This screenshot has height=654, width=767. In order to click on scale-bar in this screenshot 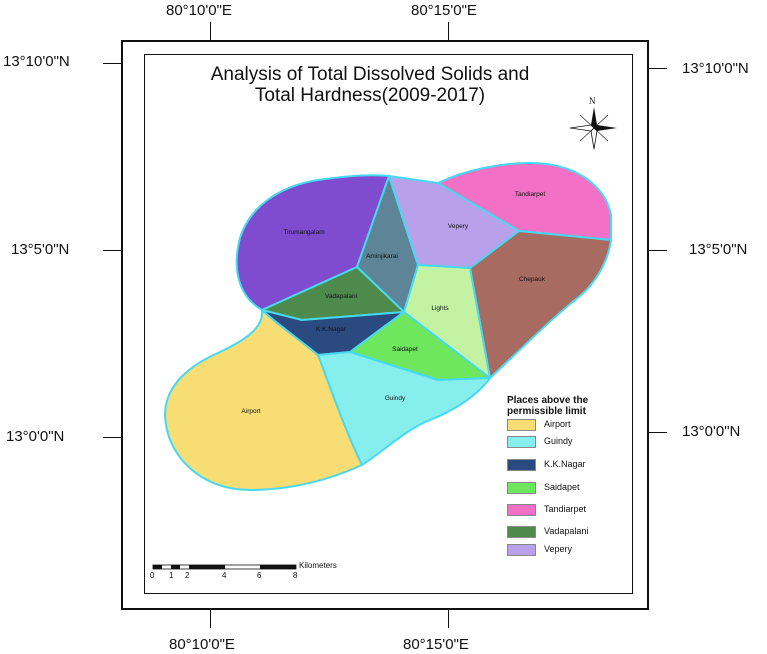, I will do `click(224, 567)`.